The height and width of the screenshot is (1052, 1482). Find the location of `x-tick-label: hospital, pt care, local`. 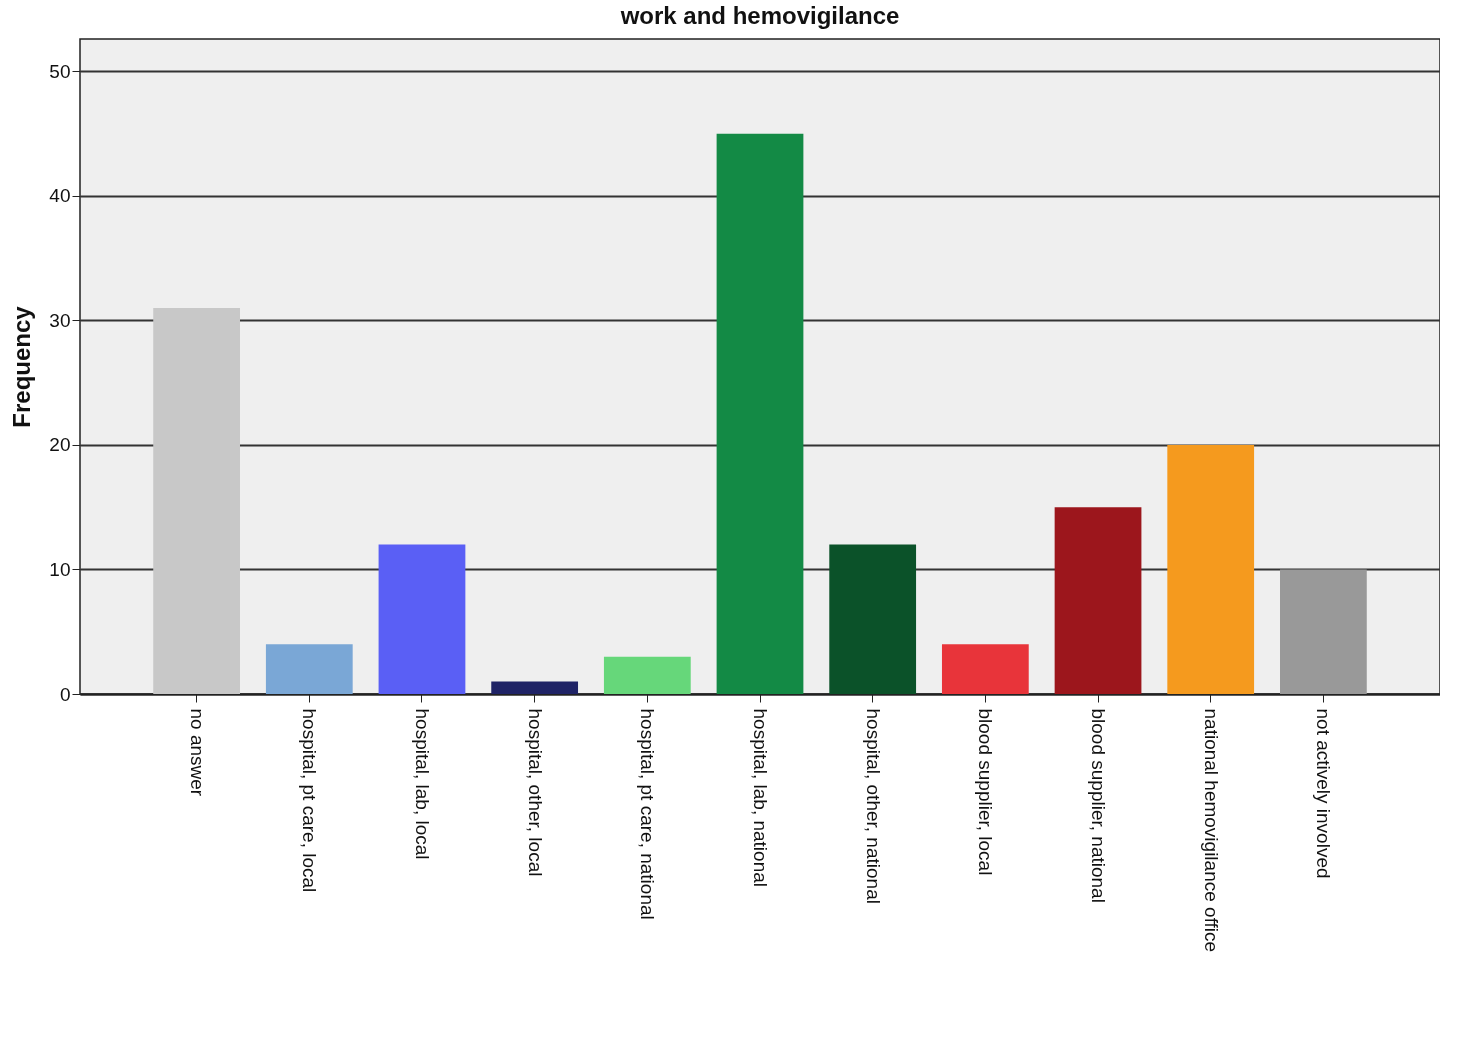

x-tick-label: hospital, pt care, local is located at coordinates (310, 800).